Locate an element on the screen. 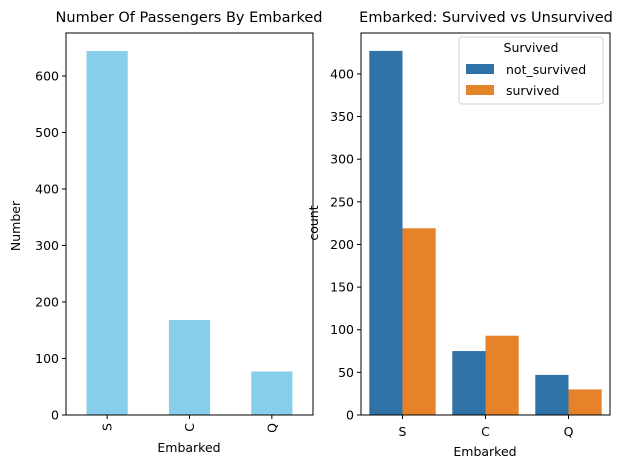 This screenshot has height=468, width=641. legend-box is located at coordinates (531, 70).